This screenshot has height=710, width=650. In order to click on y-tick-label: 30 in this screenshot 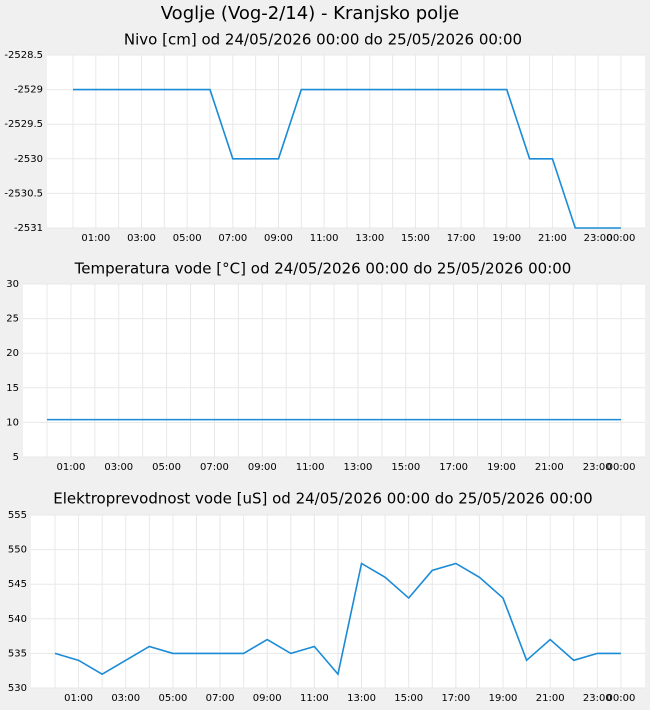, I will do `click(12, 284)`.